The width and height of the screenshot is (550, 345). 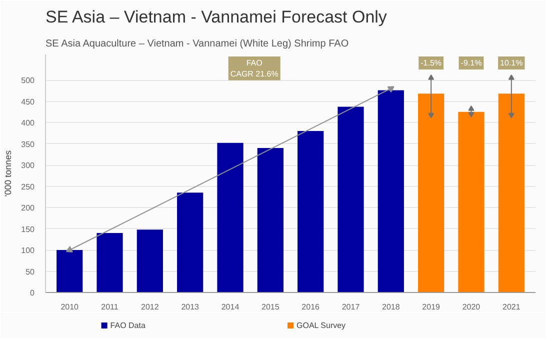 I want to click on y-tick-label: 150, so click(x=28, y=229).